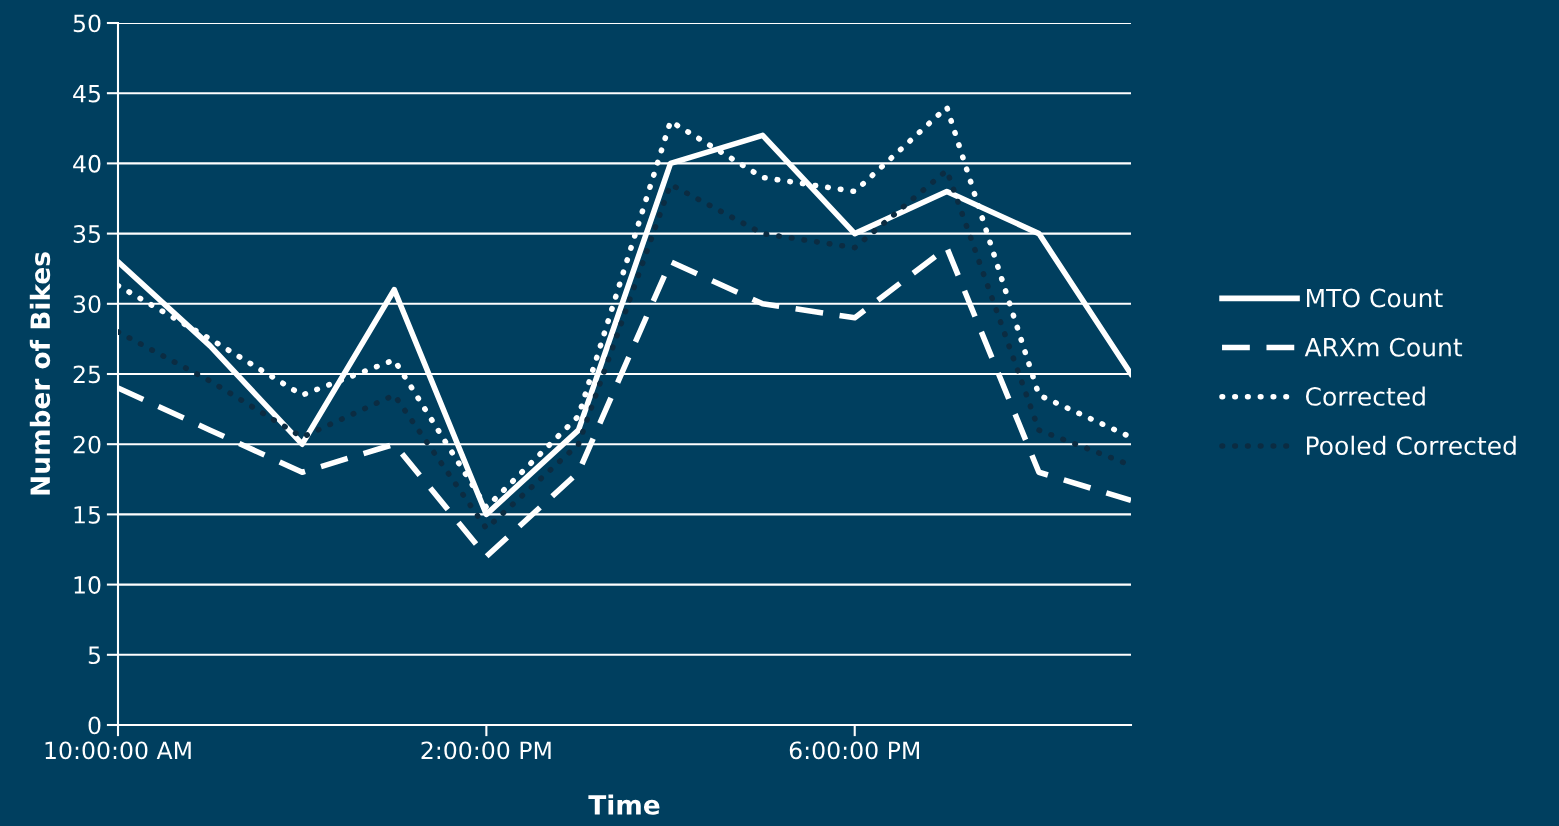  I want to click on y-tick-label: 0, so click(94, 725).